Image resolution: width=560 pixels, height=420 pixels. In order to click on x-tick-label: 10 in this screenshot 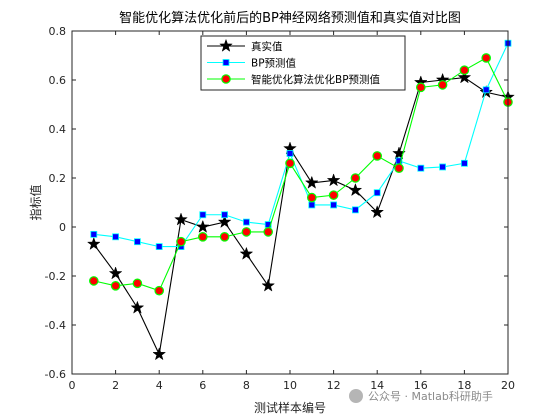, I will do `click(290, 385)`.